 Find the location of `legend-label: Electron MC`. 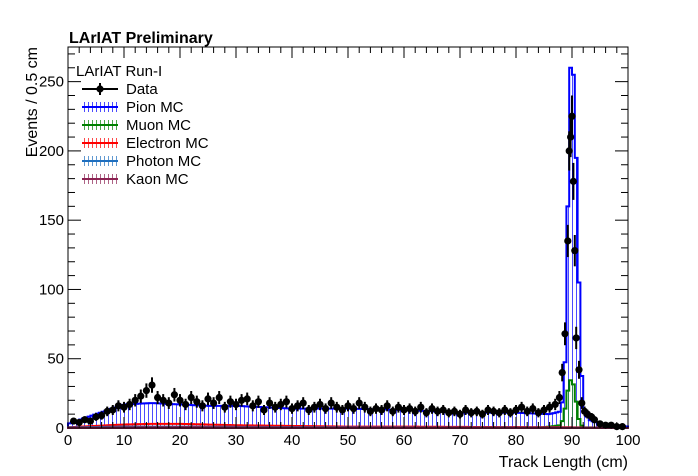

legend-label: Electron MC is located at coordinates (167, 143).